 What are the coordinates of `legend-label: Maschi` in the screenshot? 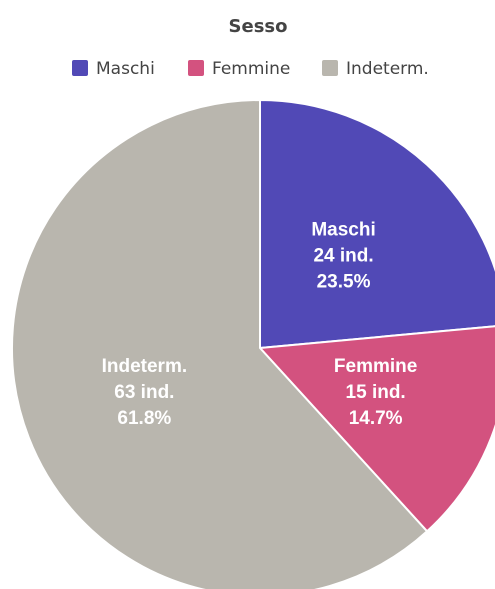 It's located at (125, 69).